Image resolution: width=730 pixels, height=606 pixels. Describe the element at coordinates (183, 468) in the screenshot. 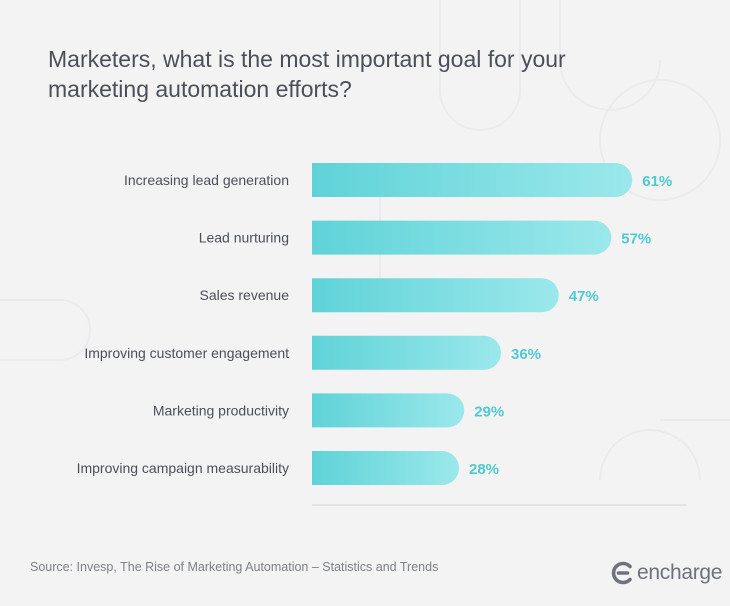

I see `category-label: Improving campaign measurability` at that location.